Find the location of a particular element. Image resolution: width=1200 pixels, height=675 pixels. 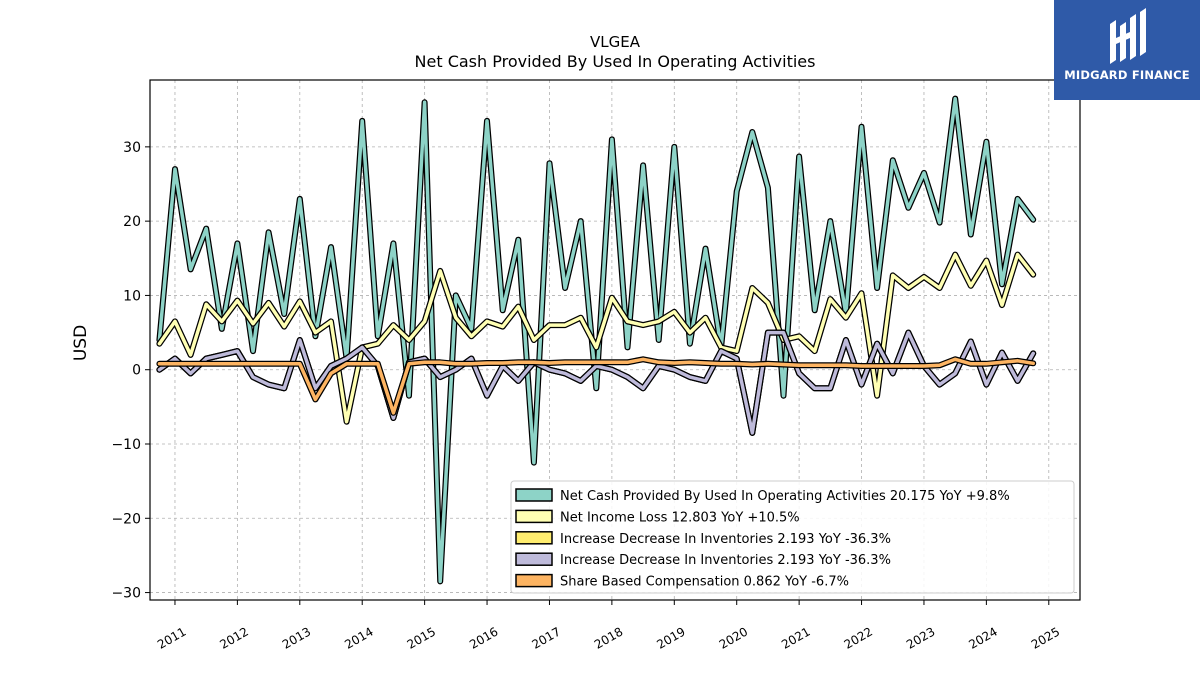

brand-logo-text: MIDGARD FINANCE is located at coordinates (1127, 75).